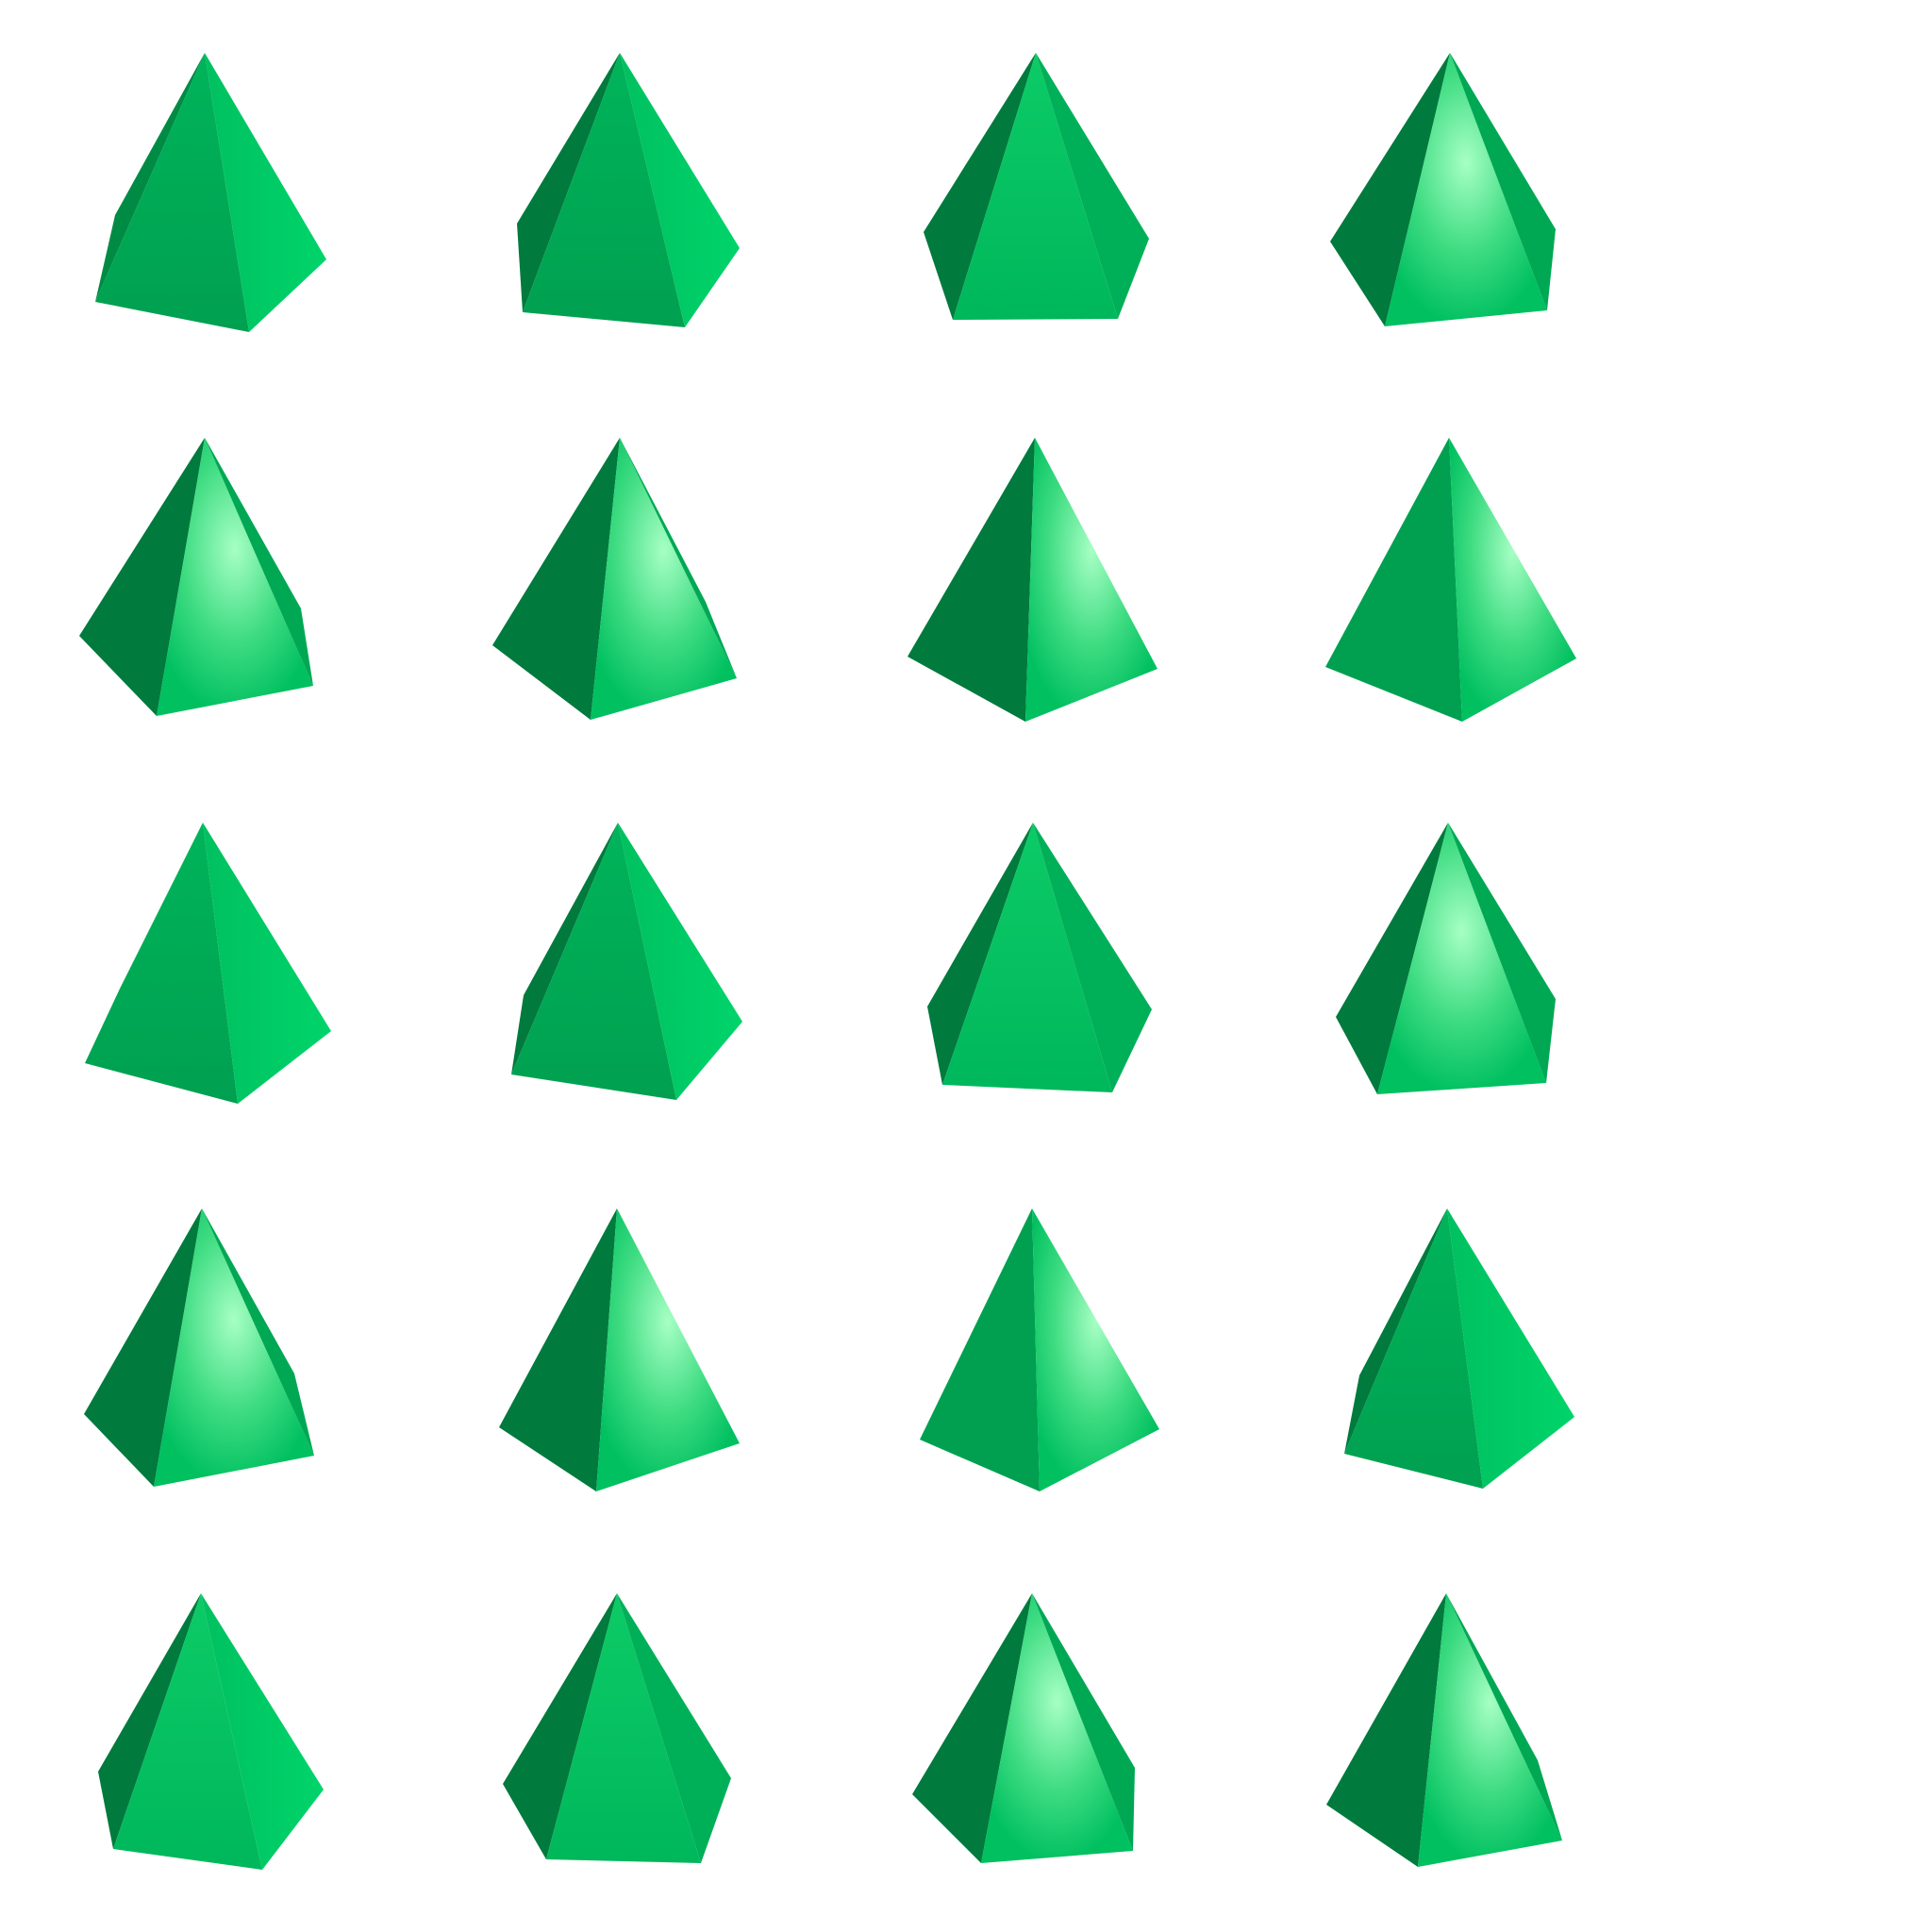  What do you see at coordinates (1459, 1348) in the screenshot?
I see `pyramid-r4-c4` at bounding box center [1459, 1348].